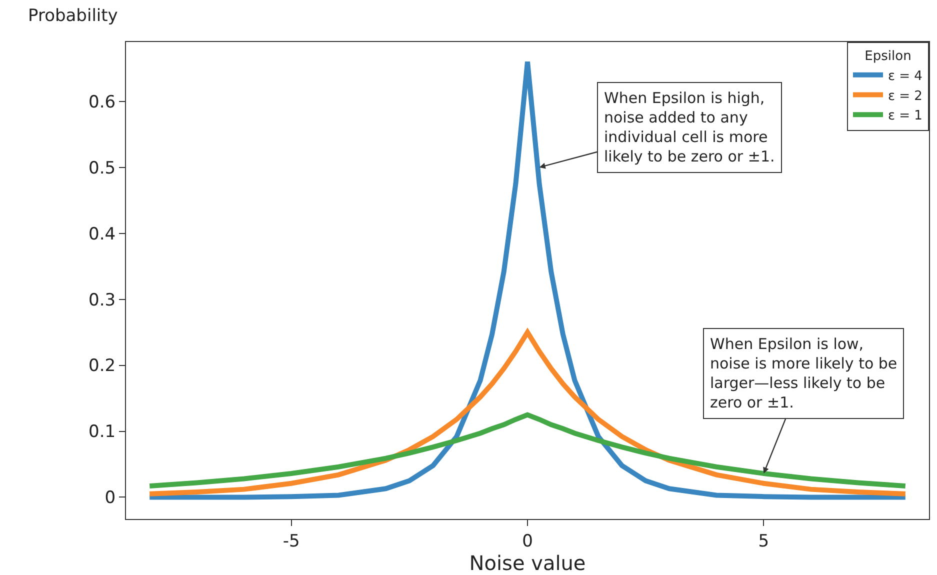 The height and width of the screenshot is (575, 937). I want to click on y-tick-label: 0.5, so click(102, 168).